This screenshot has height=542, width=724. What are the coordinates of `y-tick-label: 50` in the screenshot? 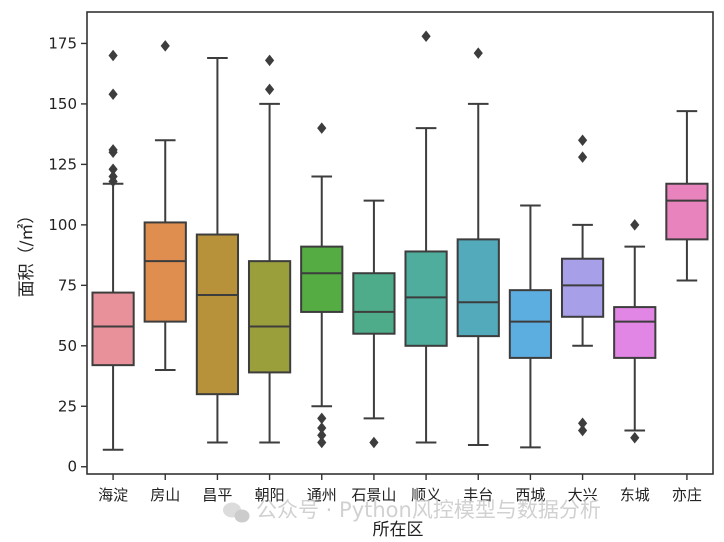 It's located at (67, 346).